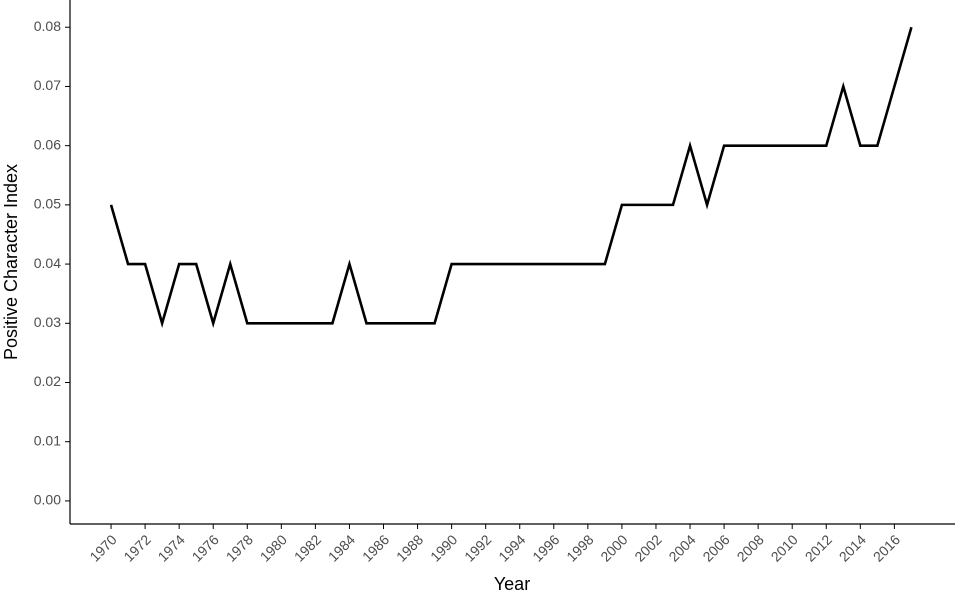 The image size is (957, 597). Describe the element at coordinates (47, 381) in the screenshot. I see `y-tick-label: 0.02` at that location.